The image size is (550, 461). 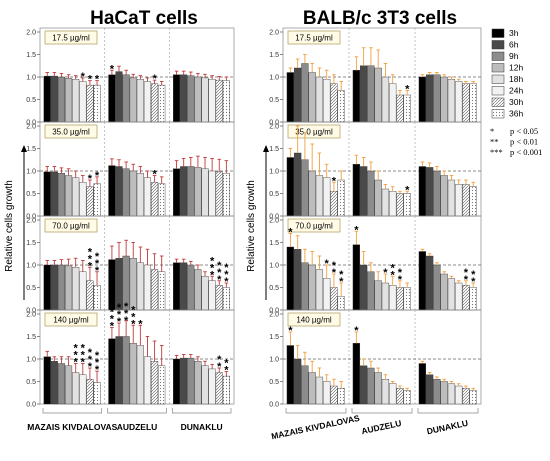 I want to click on x-tick-label: AUDZELU, so click(x=137, y=427).